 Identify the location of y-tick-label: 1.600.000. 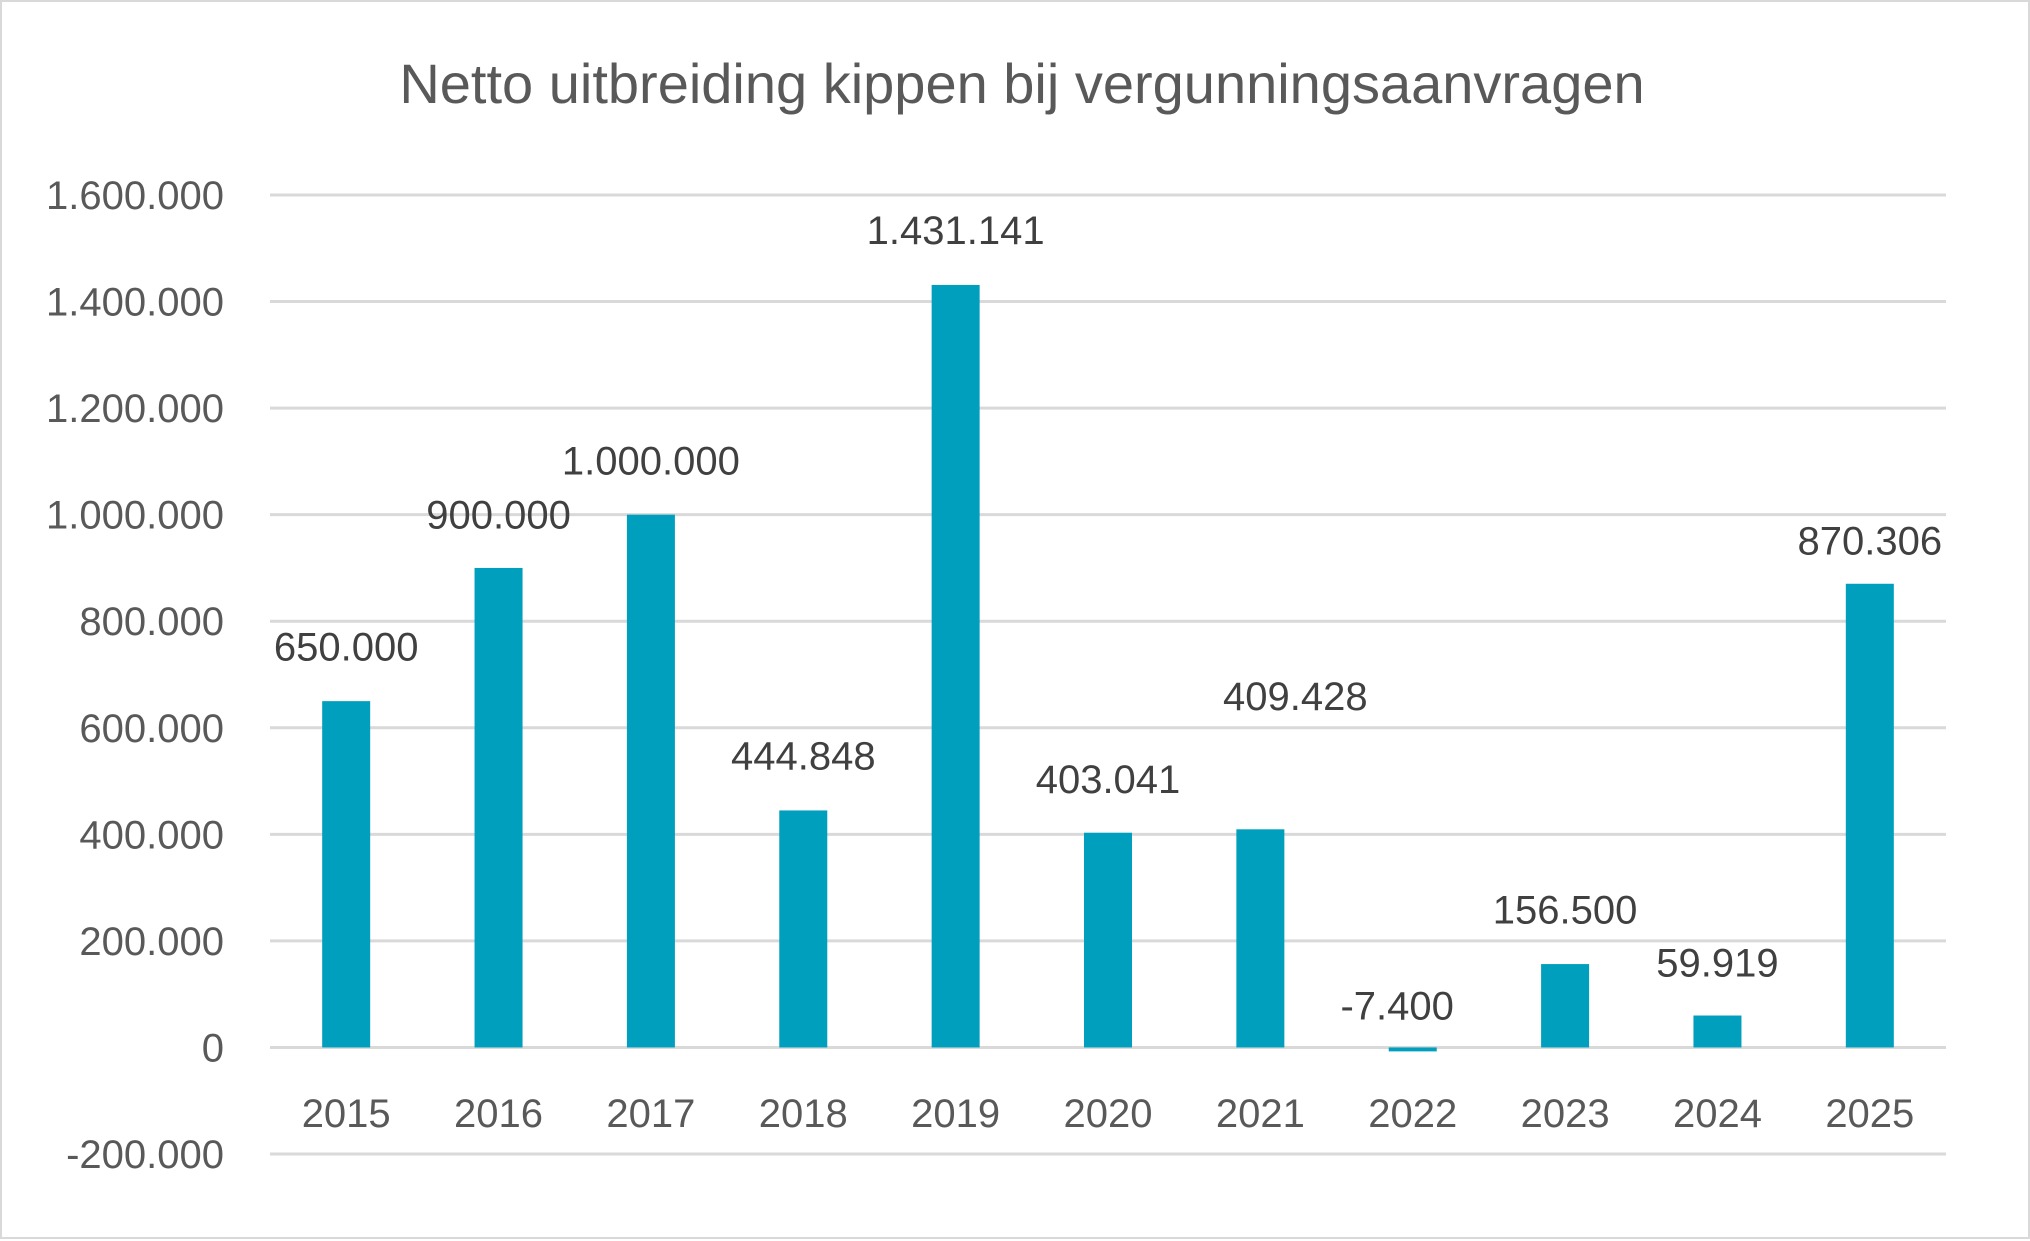
(135, 196).